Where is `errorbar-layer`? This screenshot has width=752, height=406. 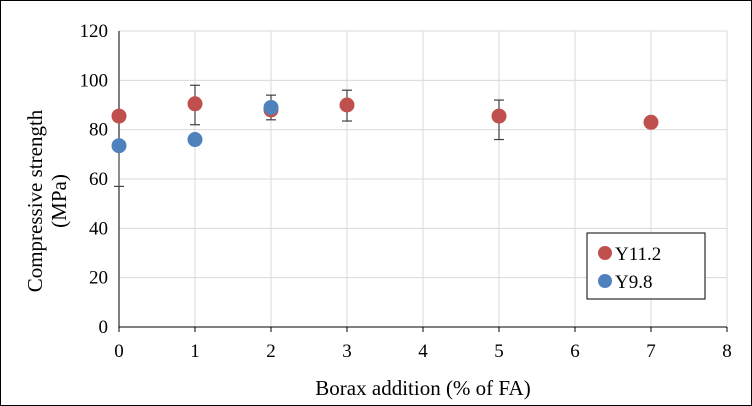 errorbar-layer is located at coordinates (309, 135).